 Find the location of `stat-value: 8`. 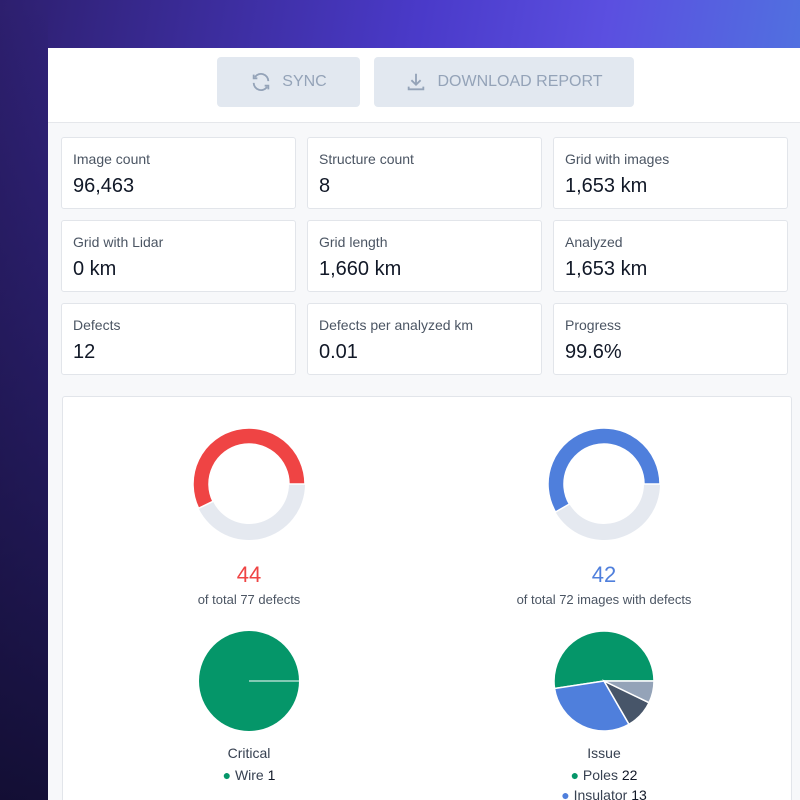

stat-value: 8 is located at coordinates (325, 186).